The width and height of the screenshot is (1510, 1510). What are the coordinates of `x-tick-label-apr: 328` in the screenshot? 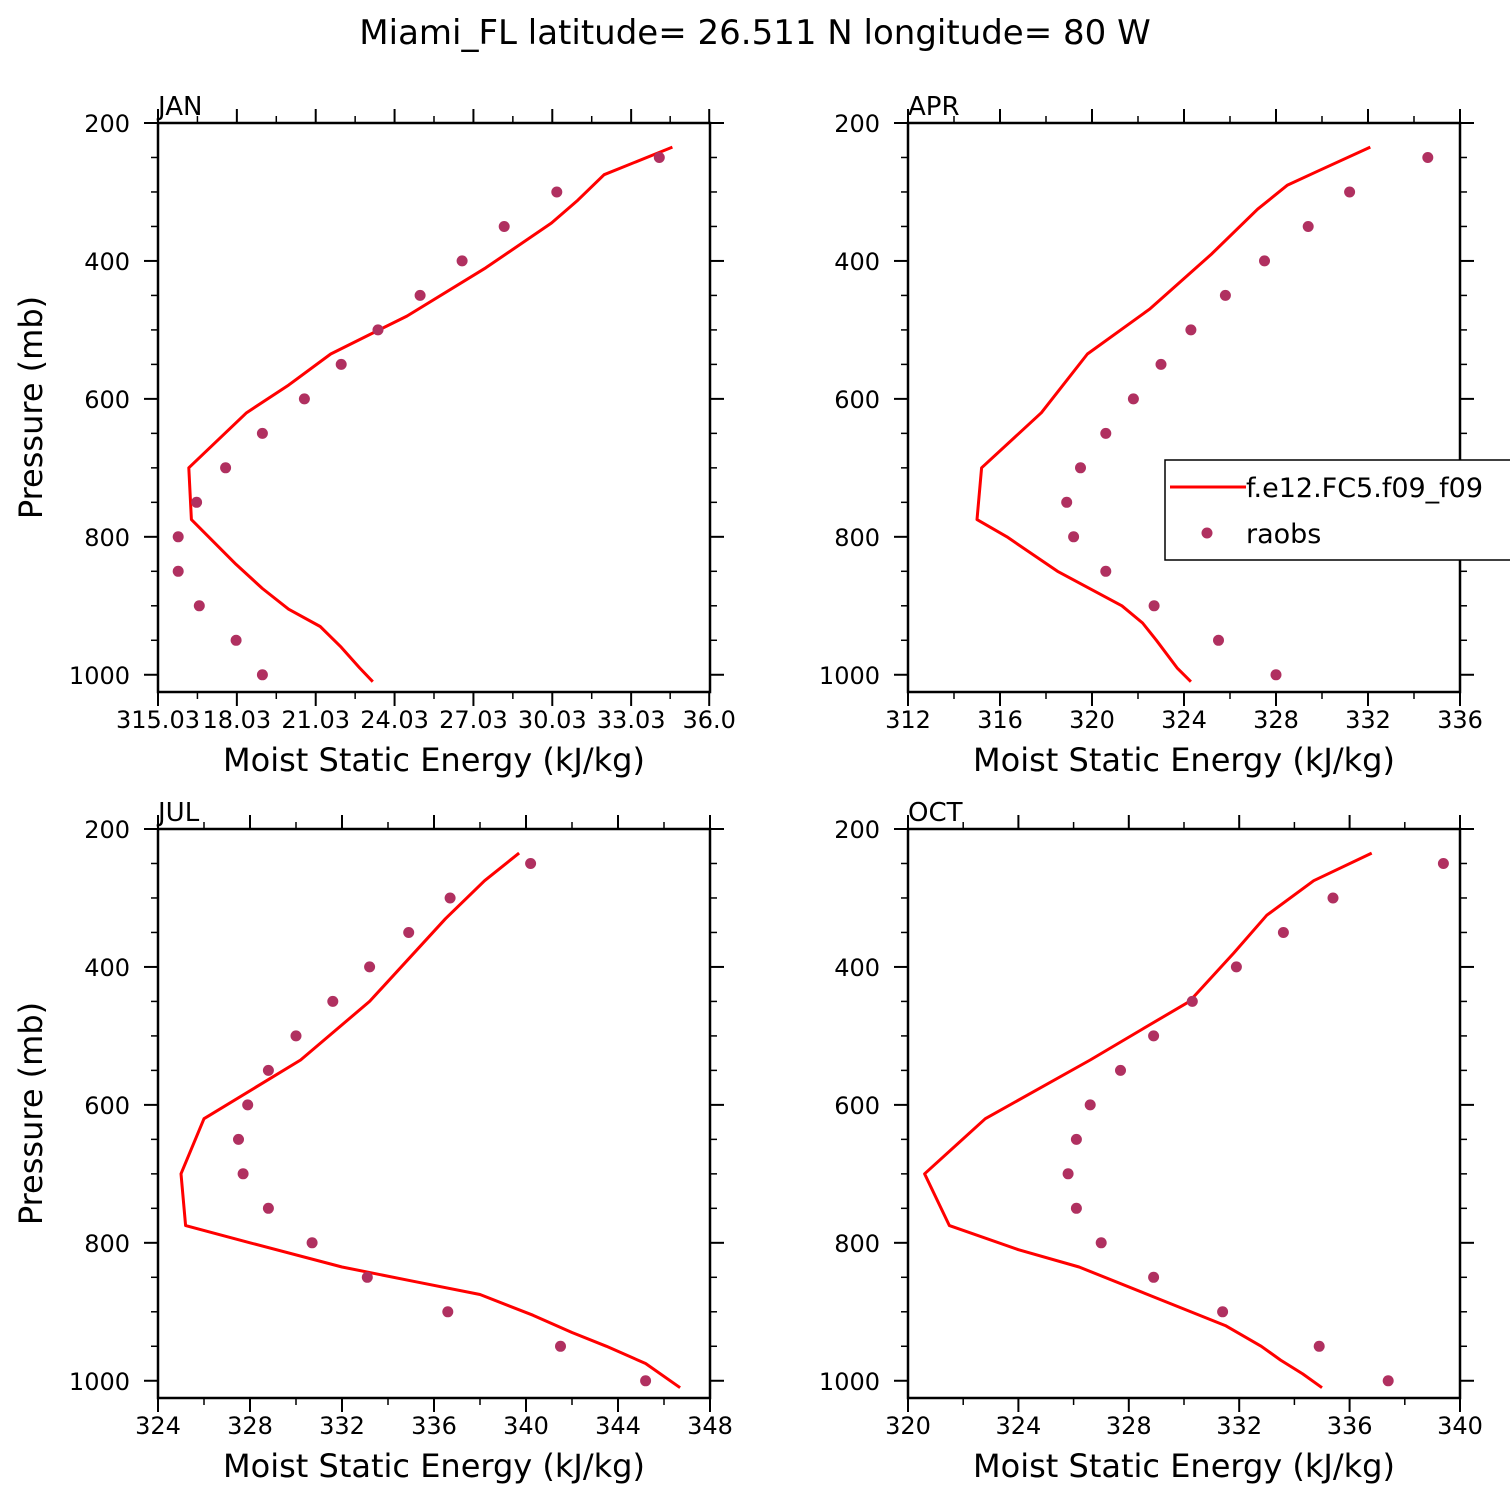 It's located at (1276, 720).